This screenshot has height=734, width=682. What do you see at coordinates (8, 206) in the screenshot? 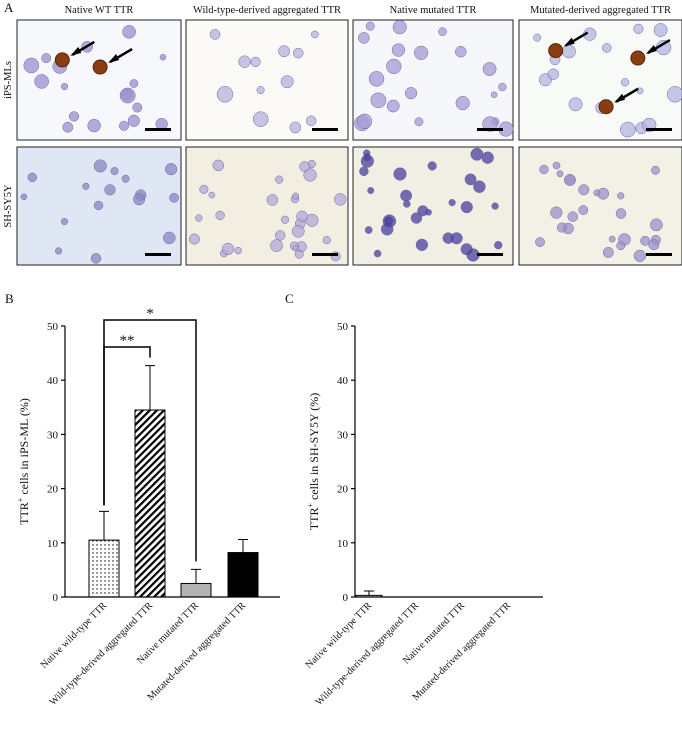
I see `row-label: SH-SY5Y` at bounding box center [8, 206].